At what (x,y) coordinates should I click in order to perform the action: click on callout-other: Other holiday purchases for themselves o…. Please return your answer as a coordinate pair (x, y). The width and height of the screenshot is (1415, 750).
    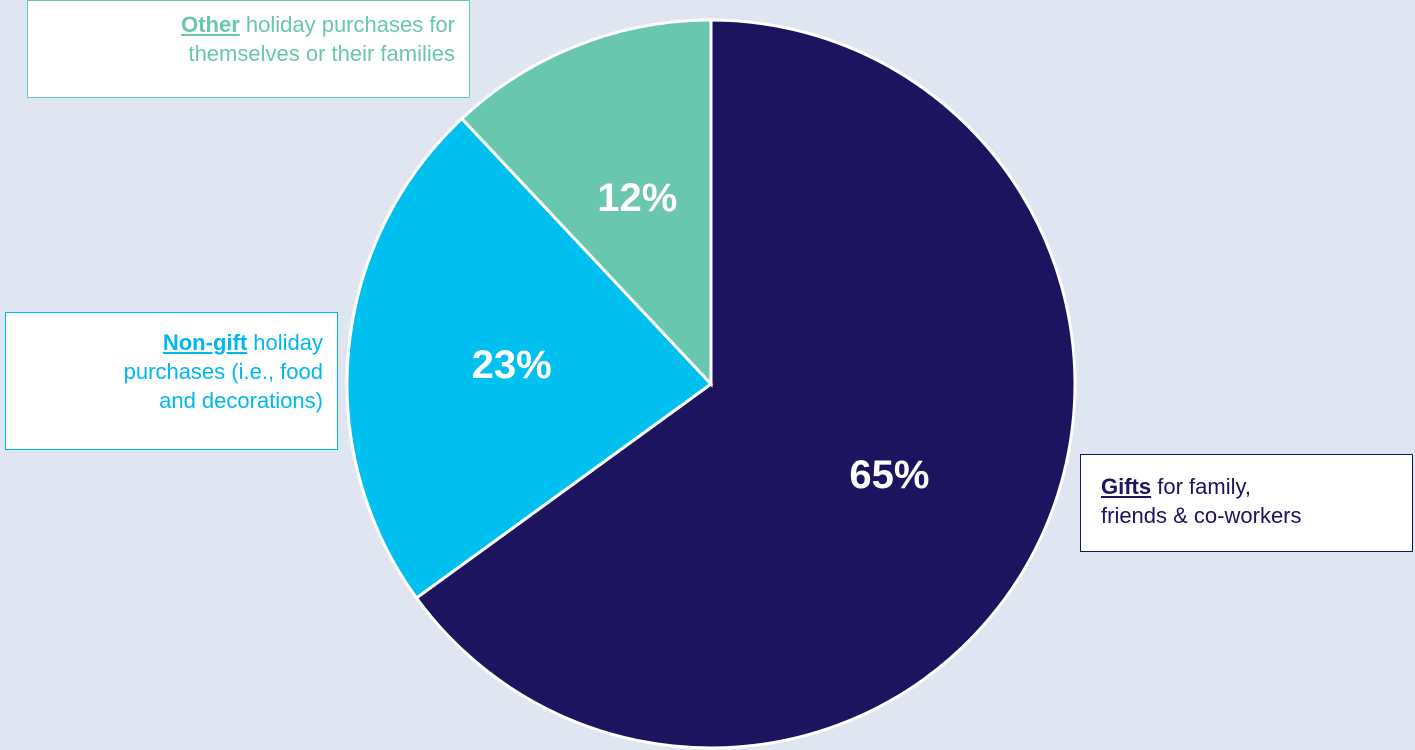
    Looking at the image, I should click on (248, 49).